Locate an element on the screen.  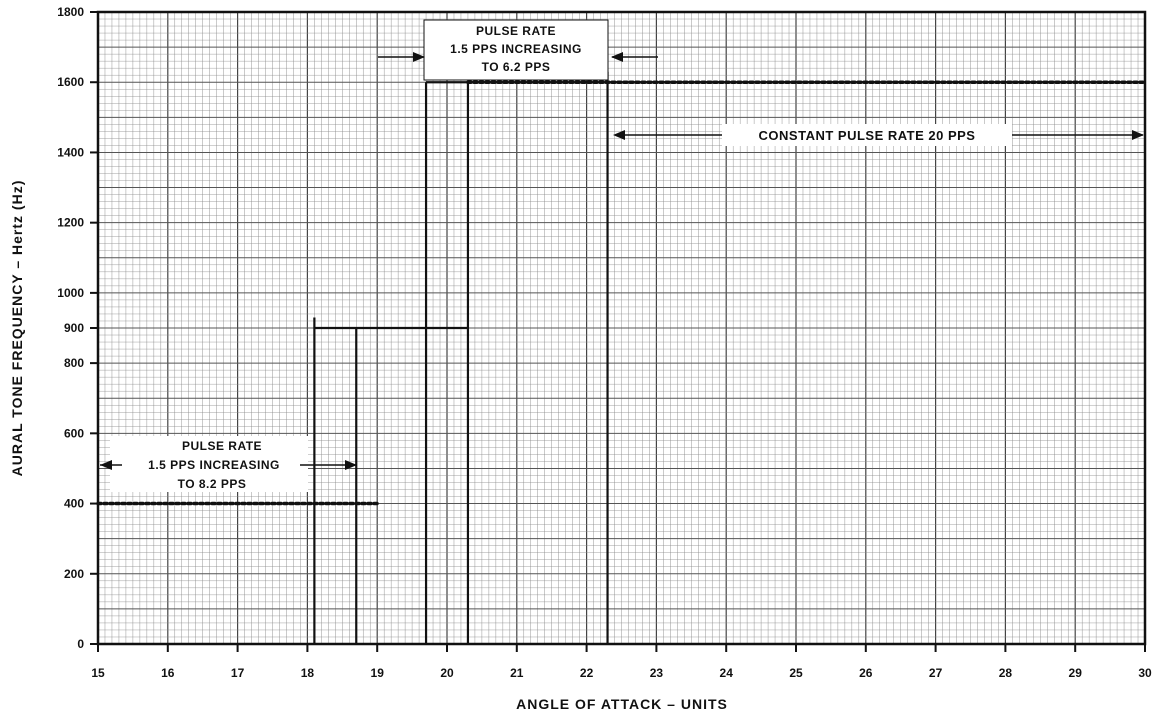
x-tick-label: 26 is located at coordinates (866, 673).